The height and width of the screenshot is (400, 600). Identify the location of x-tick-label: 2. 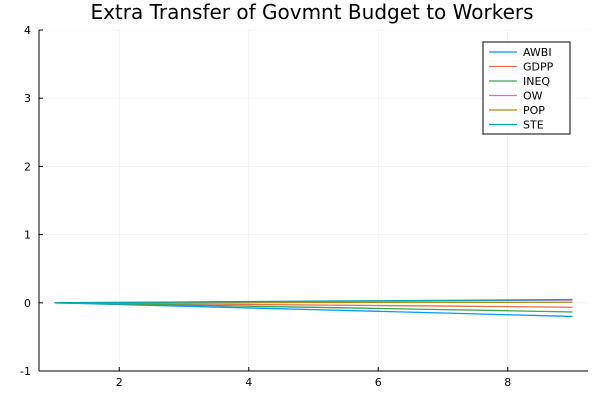
(119, 382).